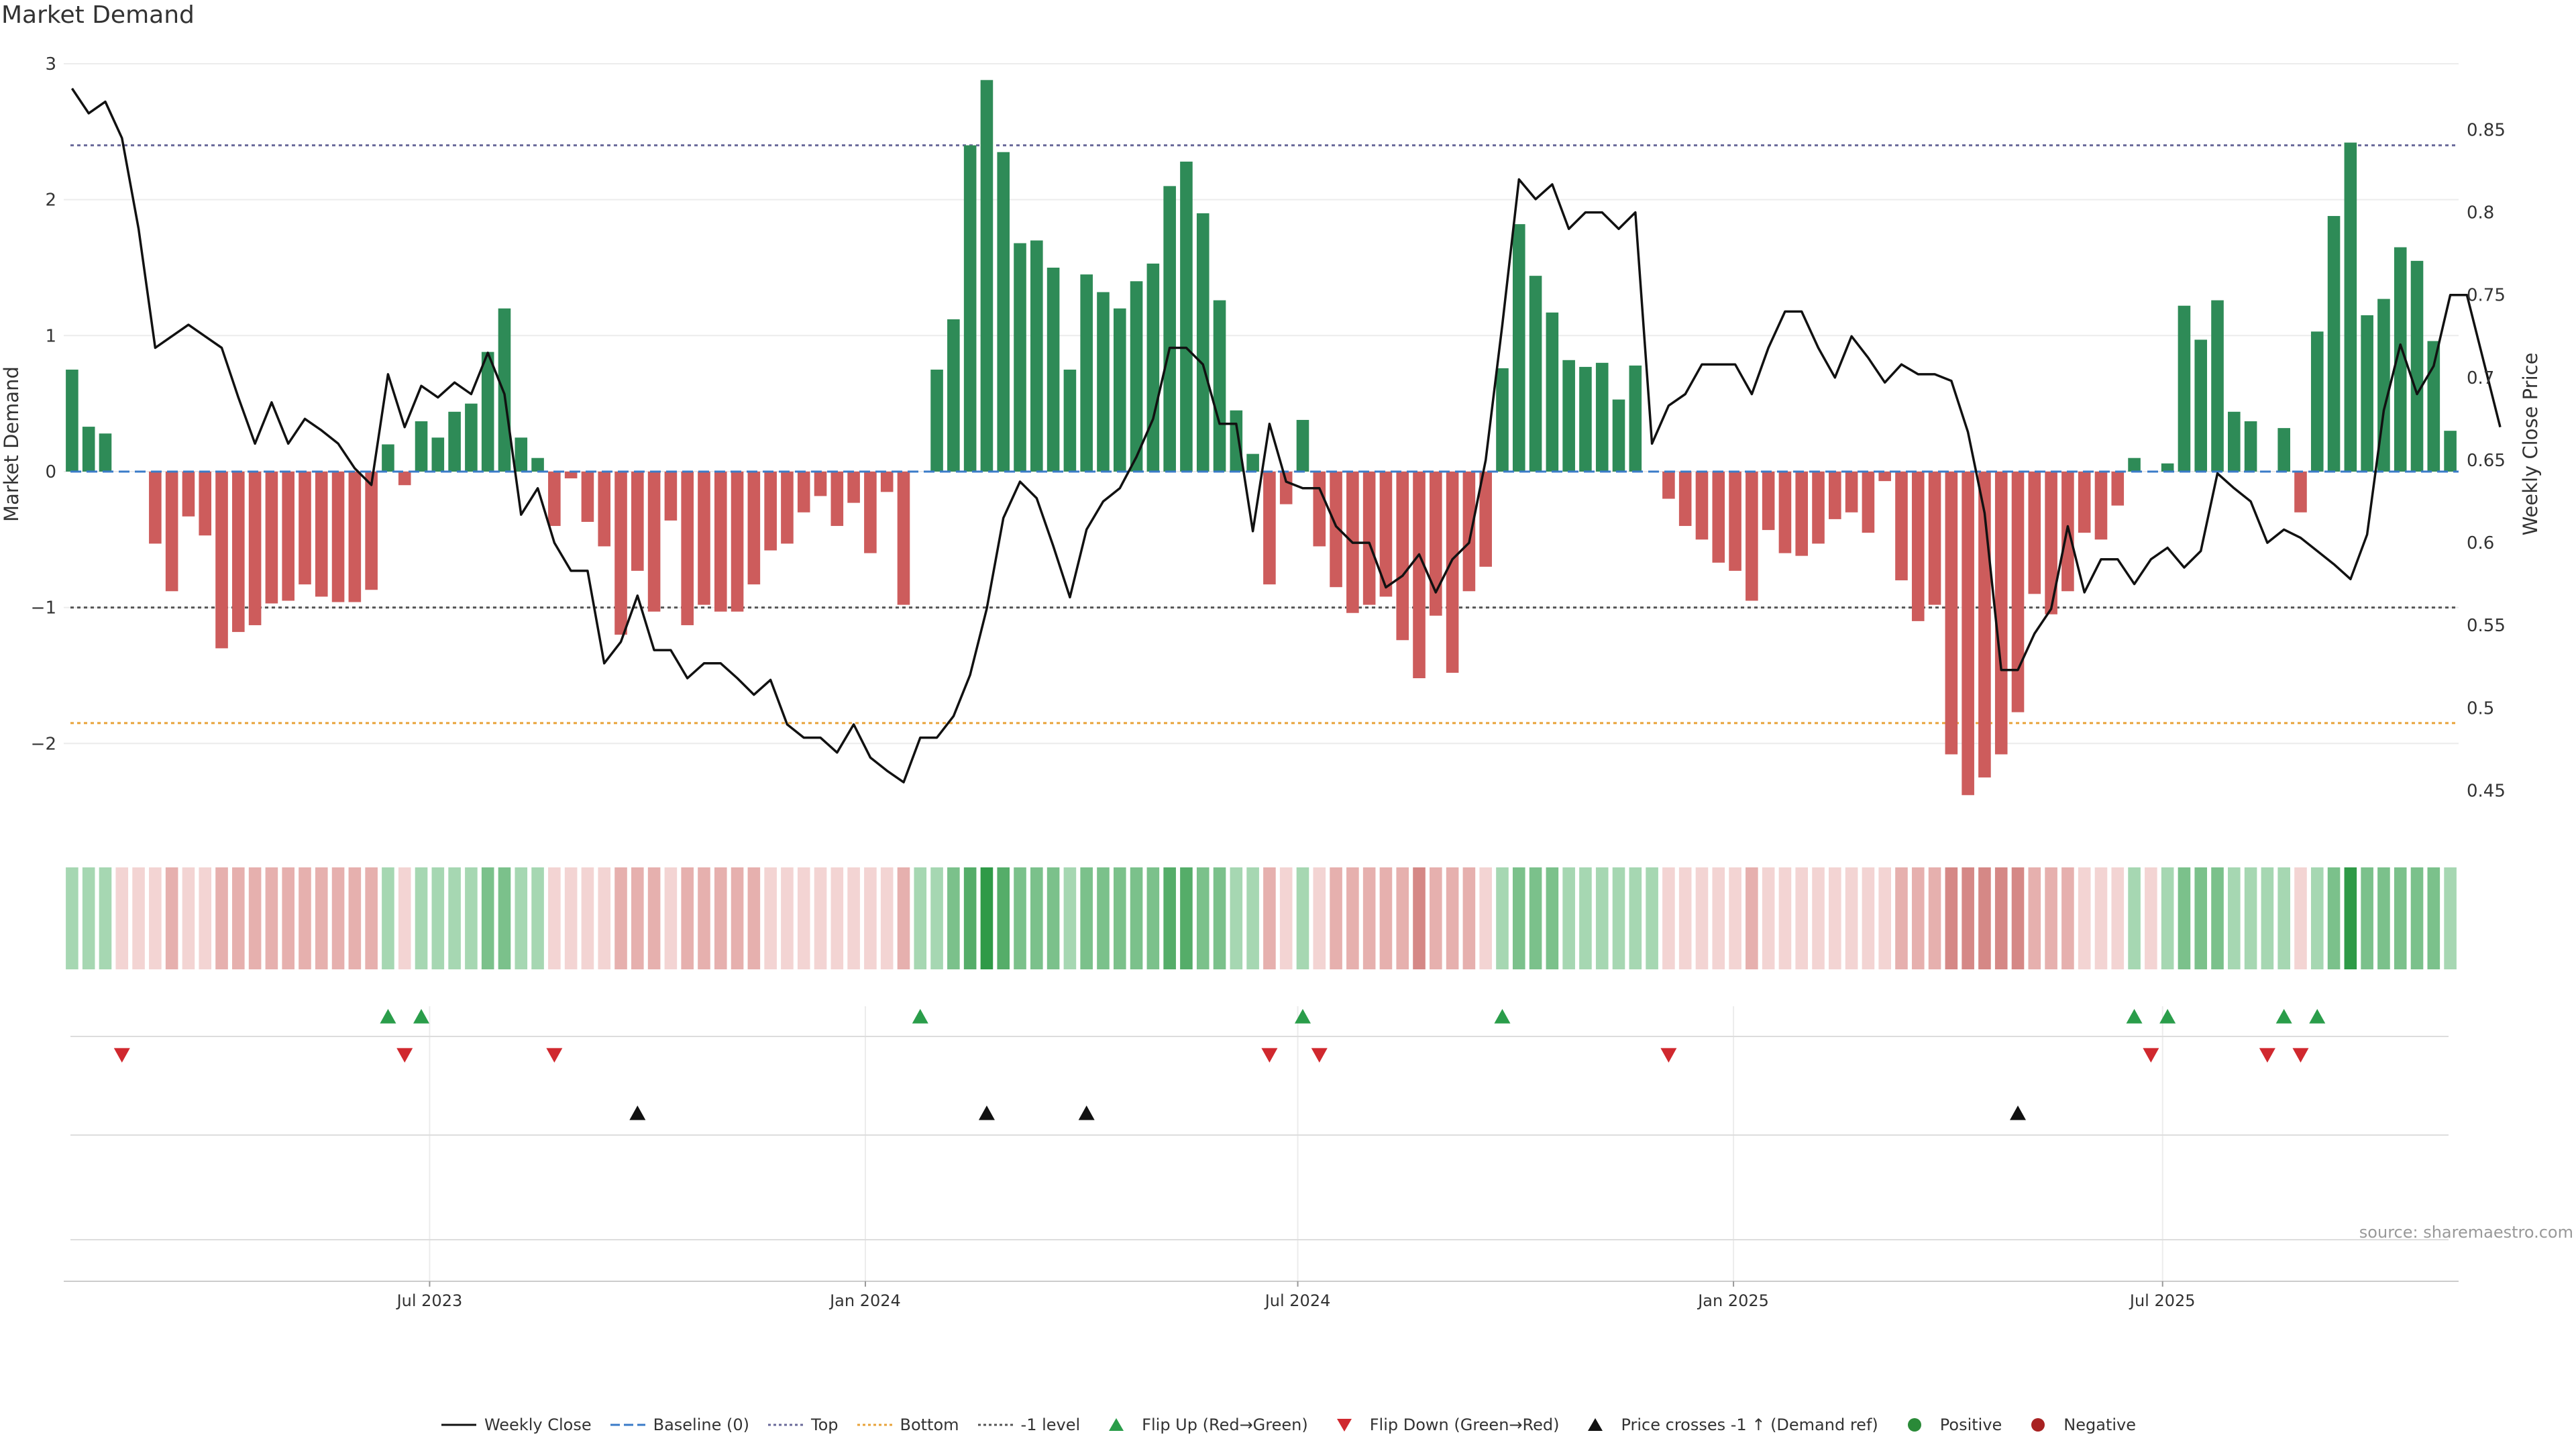 The height and width of the screenshot is (1449, 2576). I want to click on y-tick-right: 0.75, so click(2486, 296).